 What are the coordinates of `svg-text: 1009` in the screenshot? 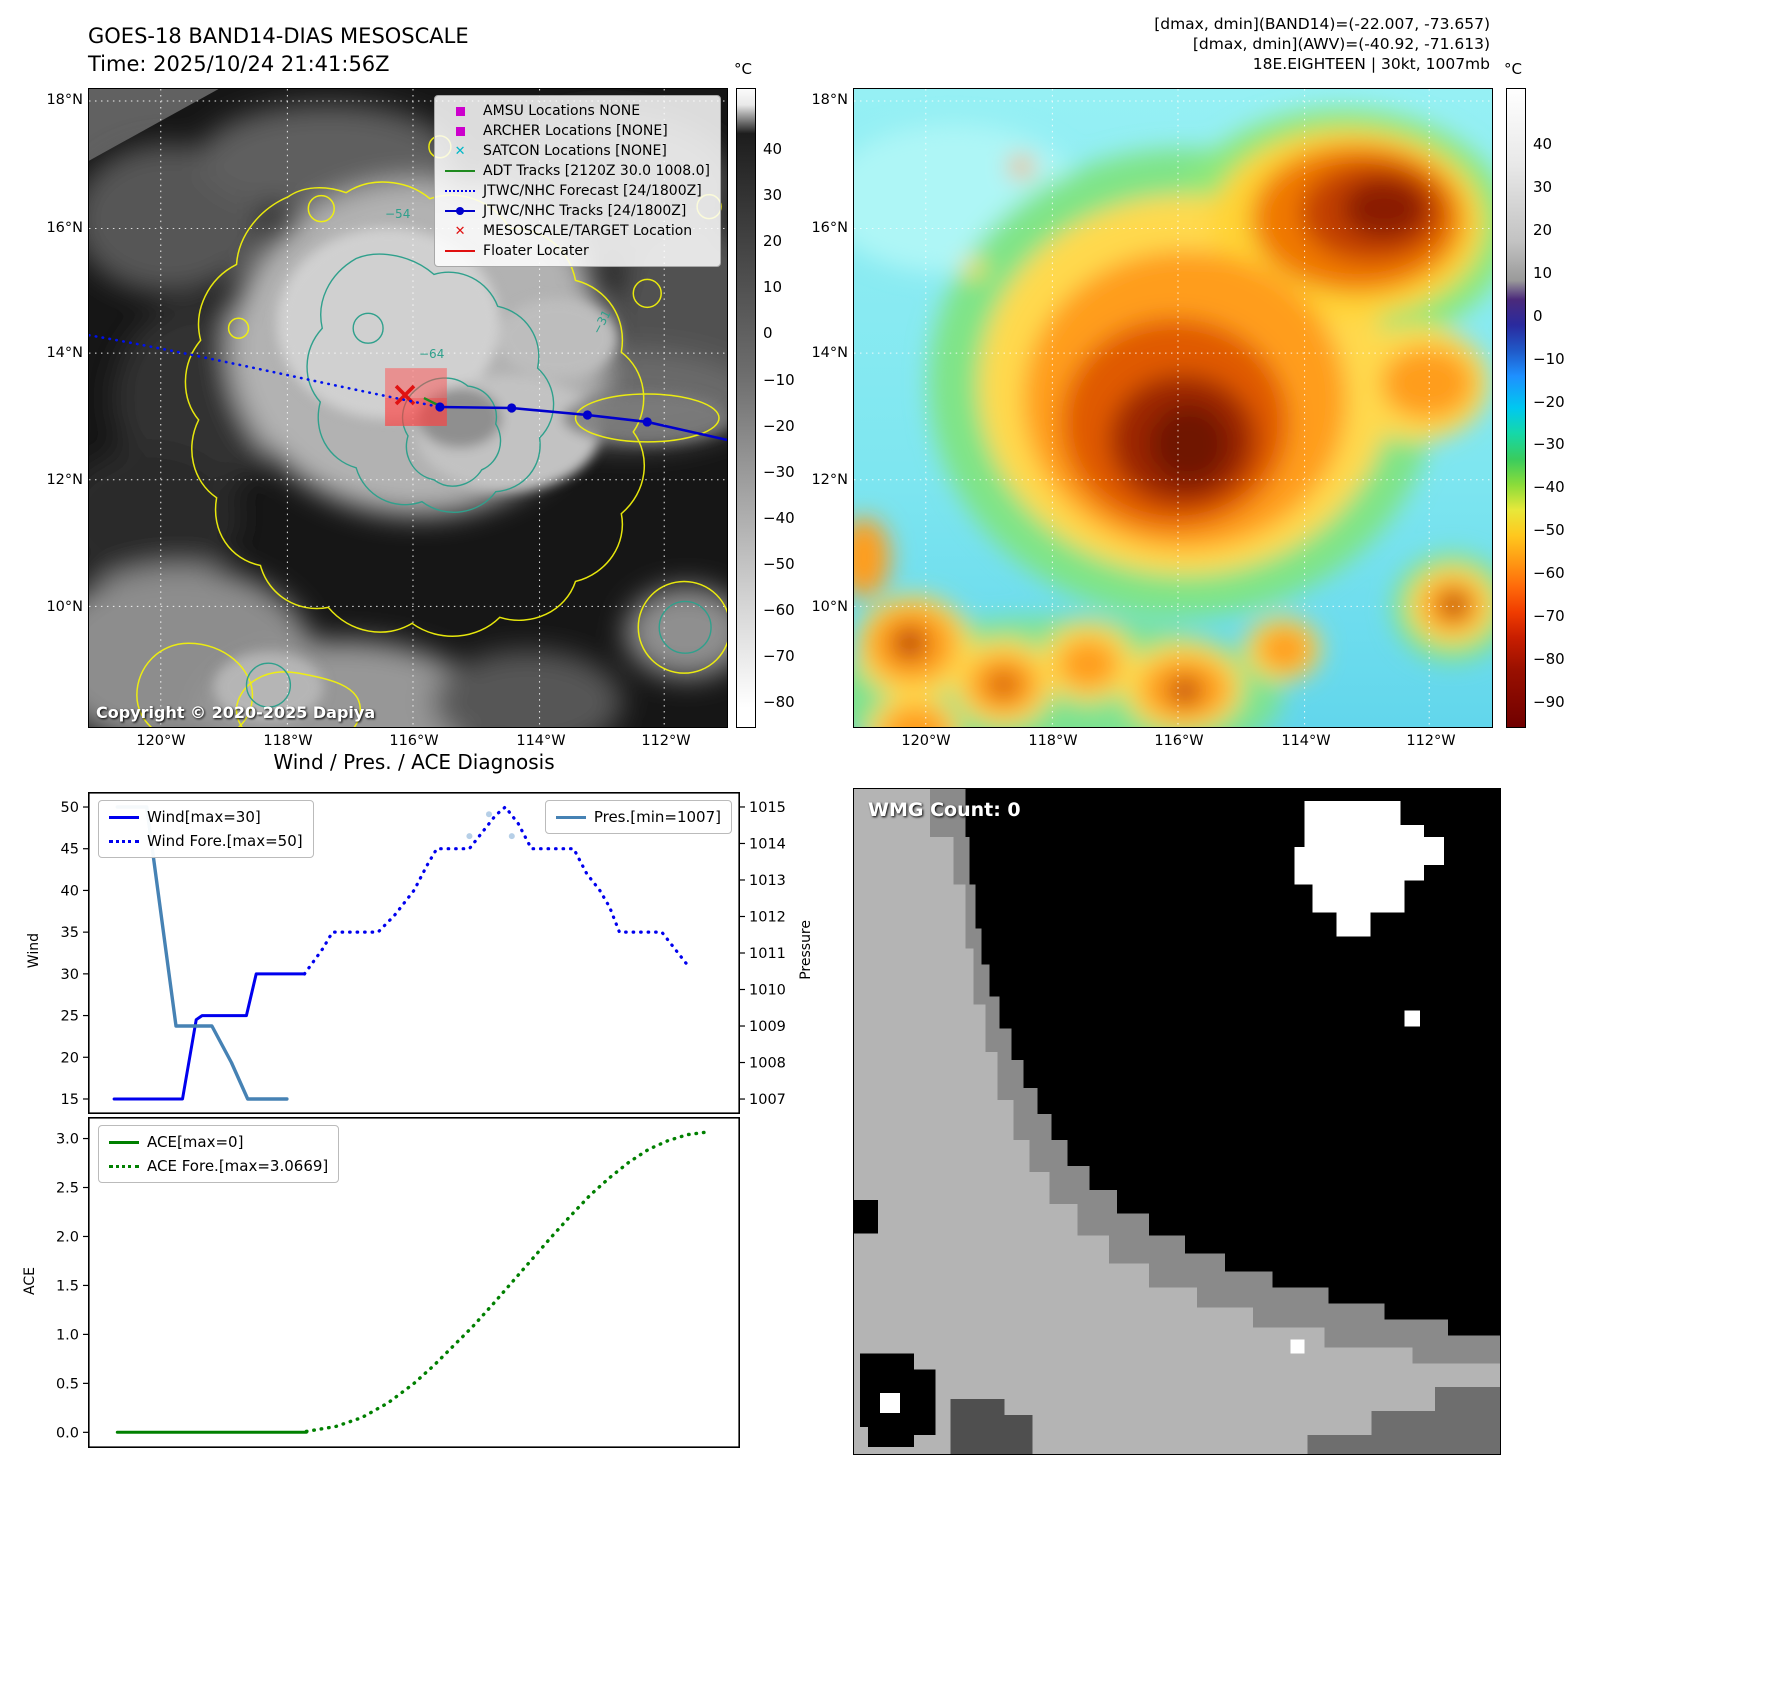 It's located at (767, 1027).